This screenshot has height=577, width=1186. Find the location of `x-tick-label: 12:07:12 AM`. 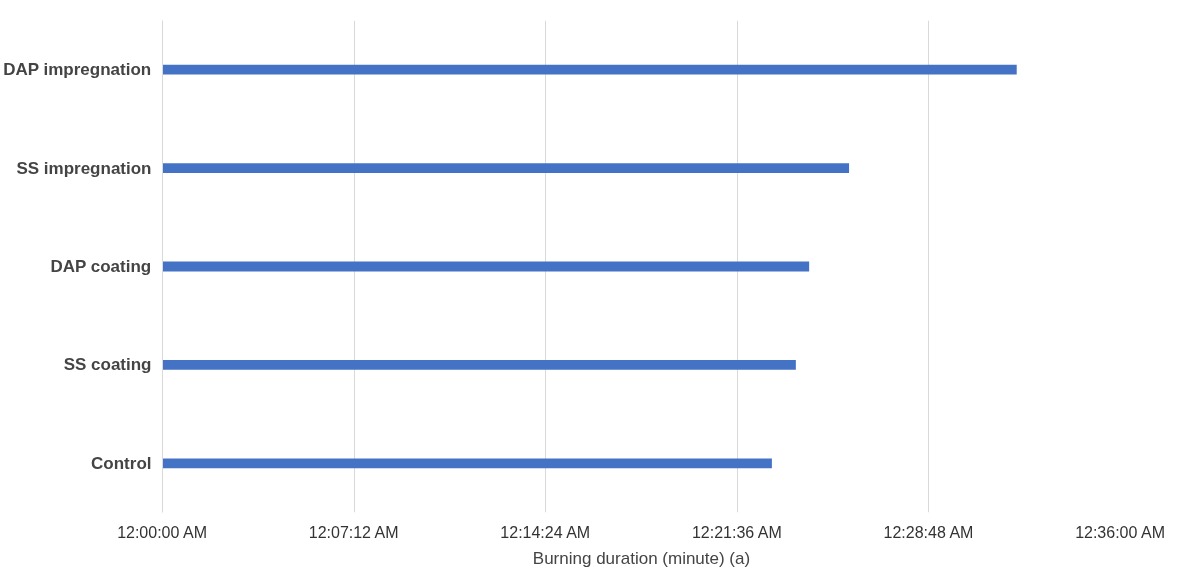

x-tick-label: 12:07:12 AM is located at coordinates (353, 532).